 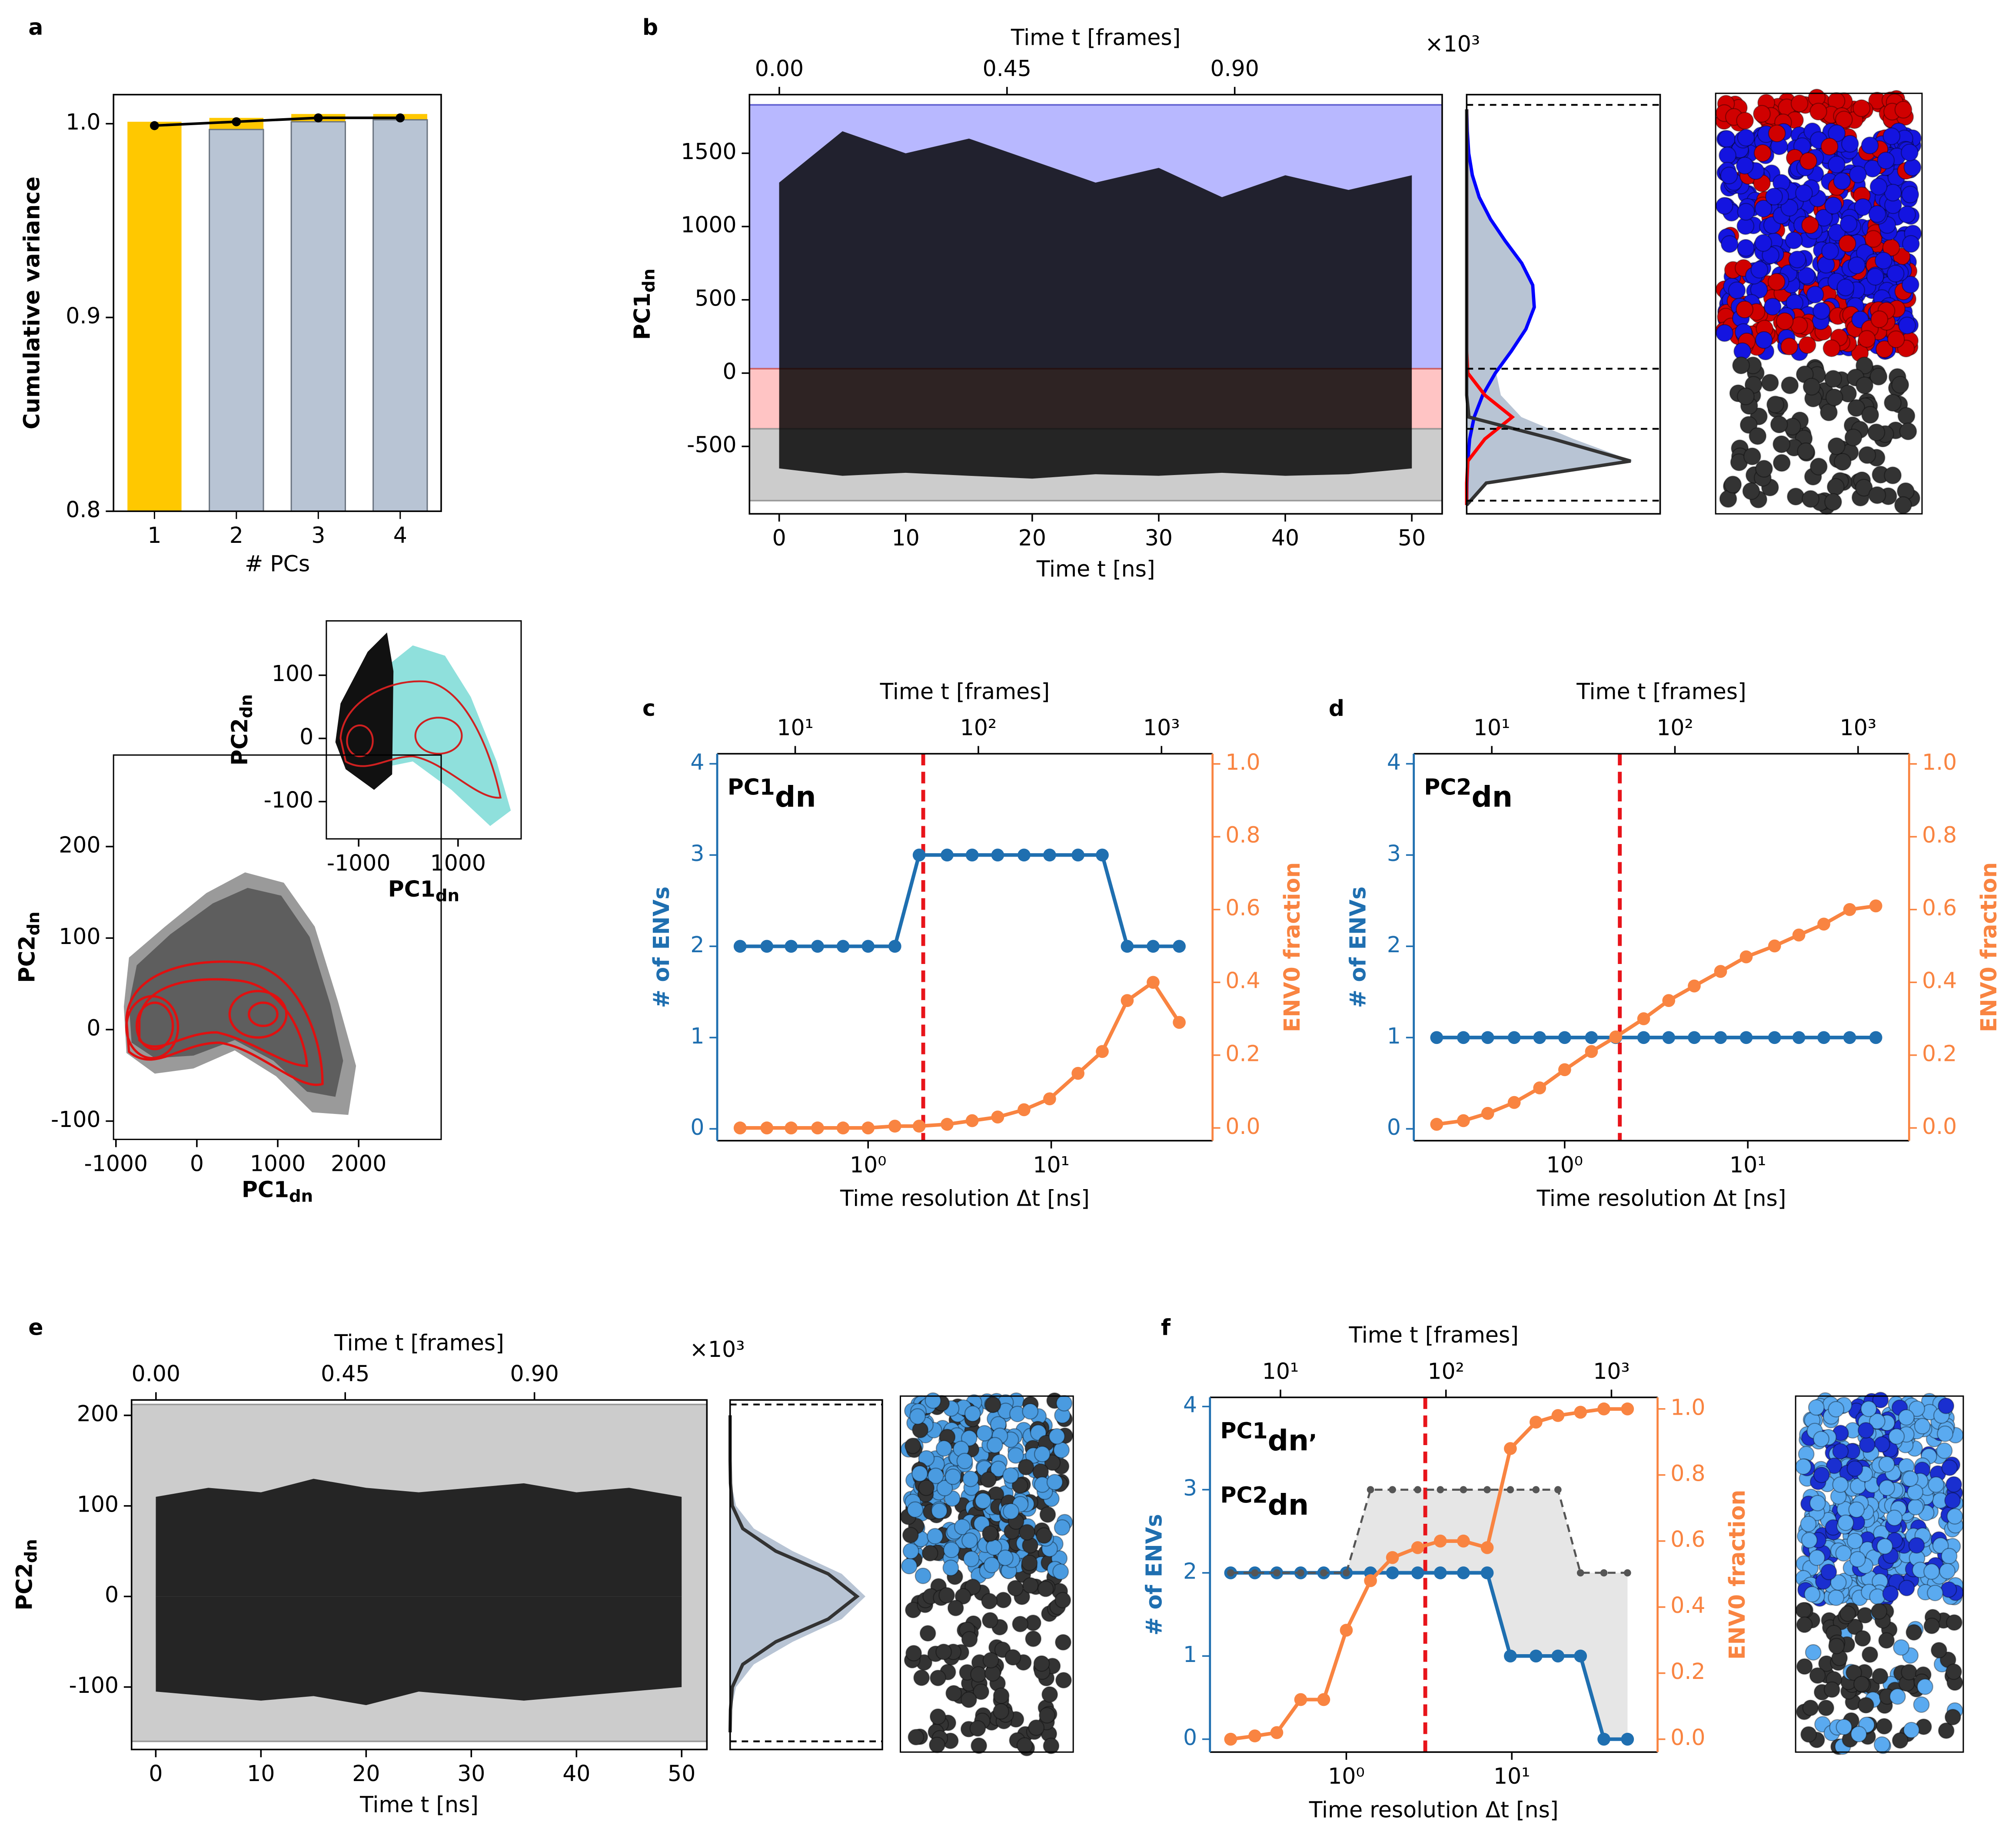 What do you see at coordinates (1687, 1605) in the screenshot?
I see `tick-label: 0.4` at bounding box center [1687, 1605].